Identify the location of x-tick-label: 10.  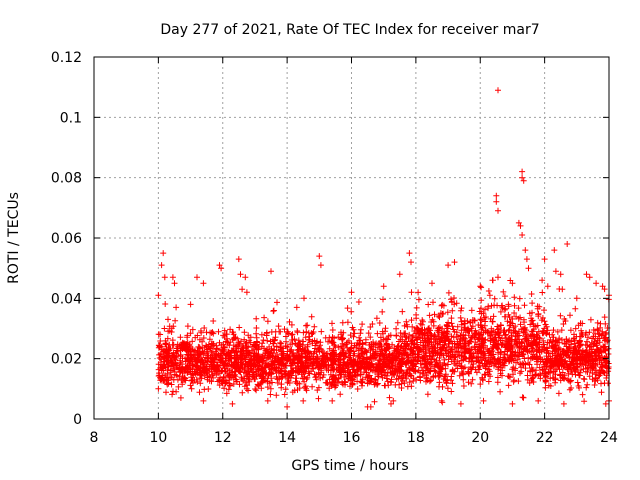
(158, 438).